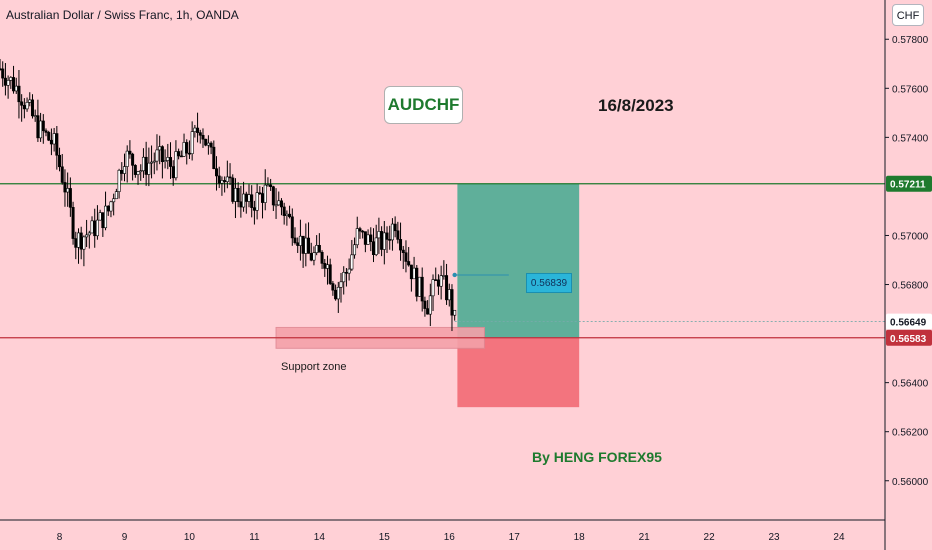 The height and width of the screenshot is (550, 932). What do you see at coordinates (125, 537) in the screenshot?
I see `x-tick-label: 9` at bounding box center [125, 537].